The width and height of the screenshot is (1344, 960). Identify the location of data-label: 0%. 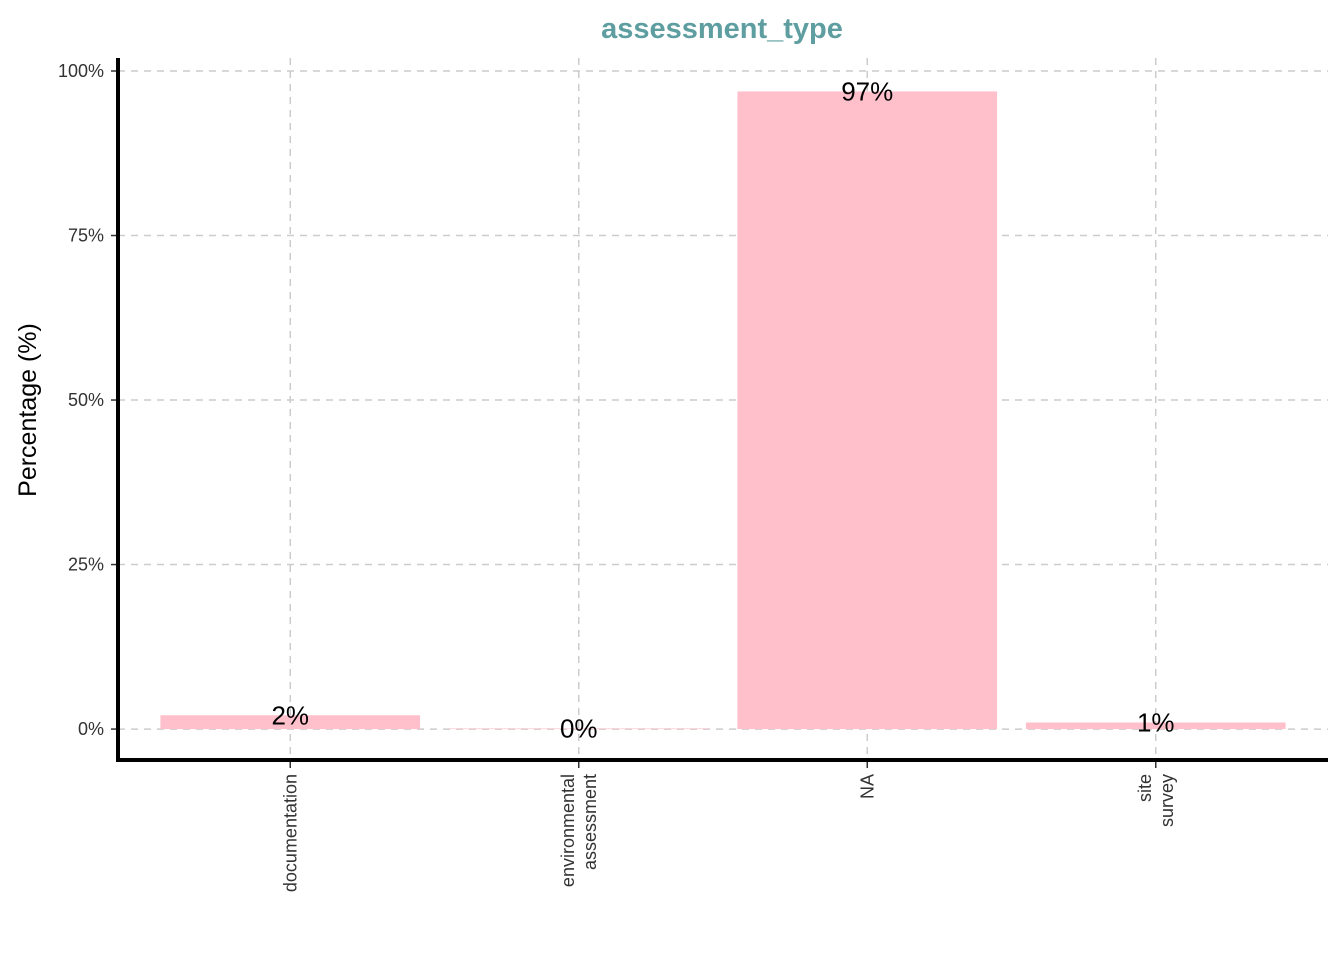
(579, 728).